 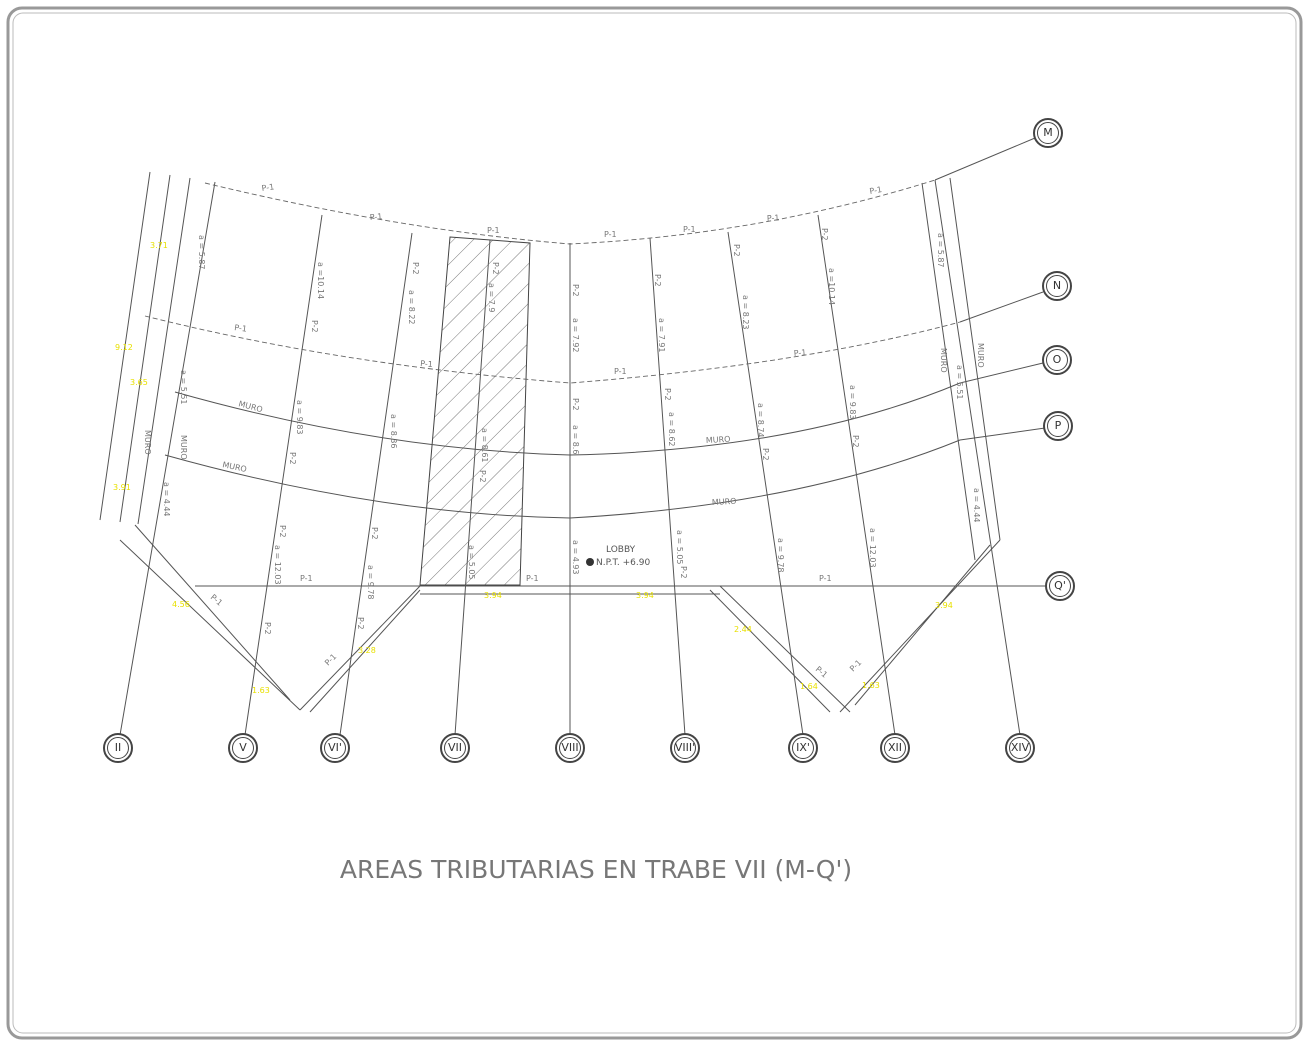 What do you see at coordinates (261, 690) in the screenshot?
I see `dimension: 1.63` at bounding box center [261, 690].